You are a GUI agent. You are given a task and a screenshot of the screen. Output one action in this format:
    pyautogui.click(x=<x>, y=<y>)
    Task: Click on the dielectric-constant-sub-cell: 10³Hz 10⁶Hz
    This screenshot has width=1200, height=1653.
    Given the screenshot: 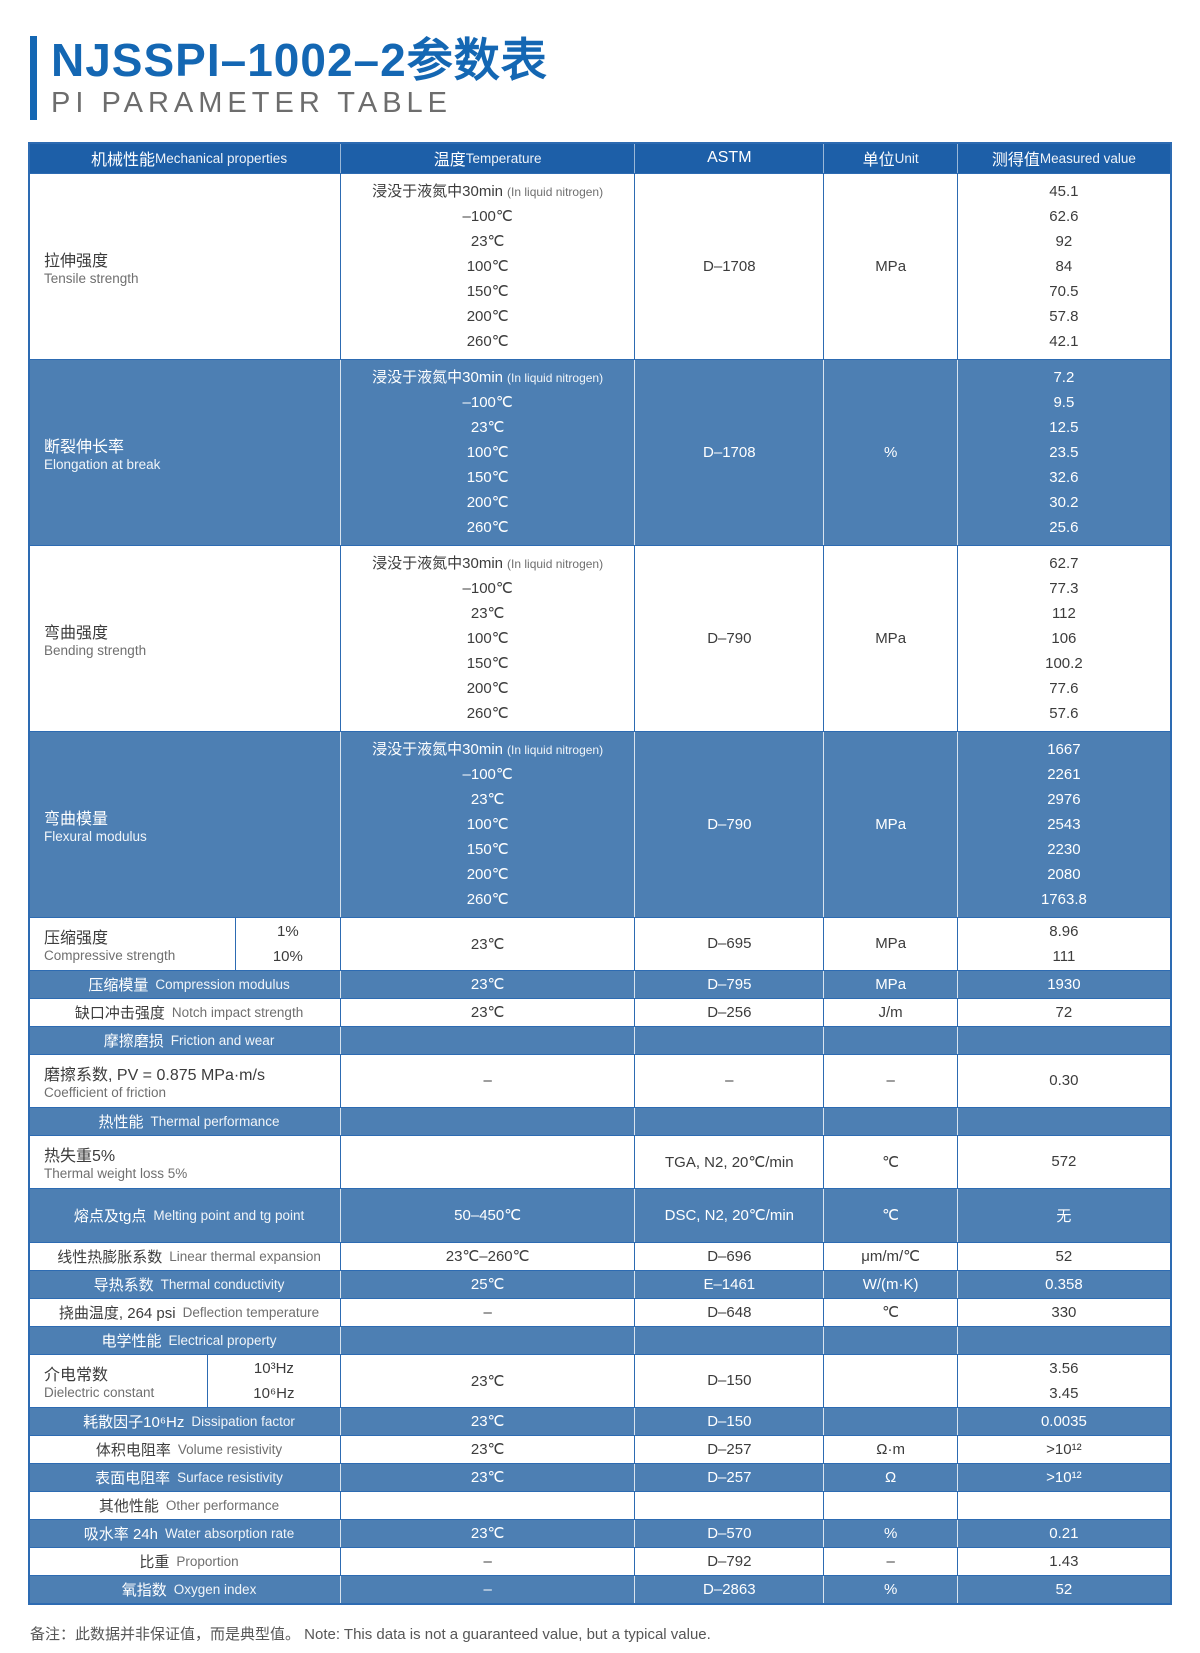 What is the action you would take?
    pyautogui.click(x=273, y=1380)
    